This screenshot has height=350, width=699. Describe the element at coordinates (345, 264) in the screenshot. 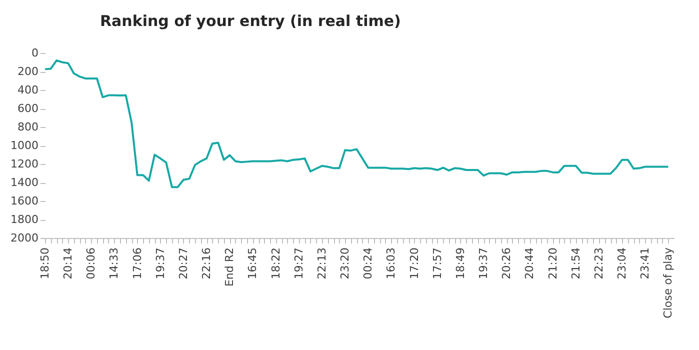

I see `x-tick-label: 23:20` at that location.